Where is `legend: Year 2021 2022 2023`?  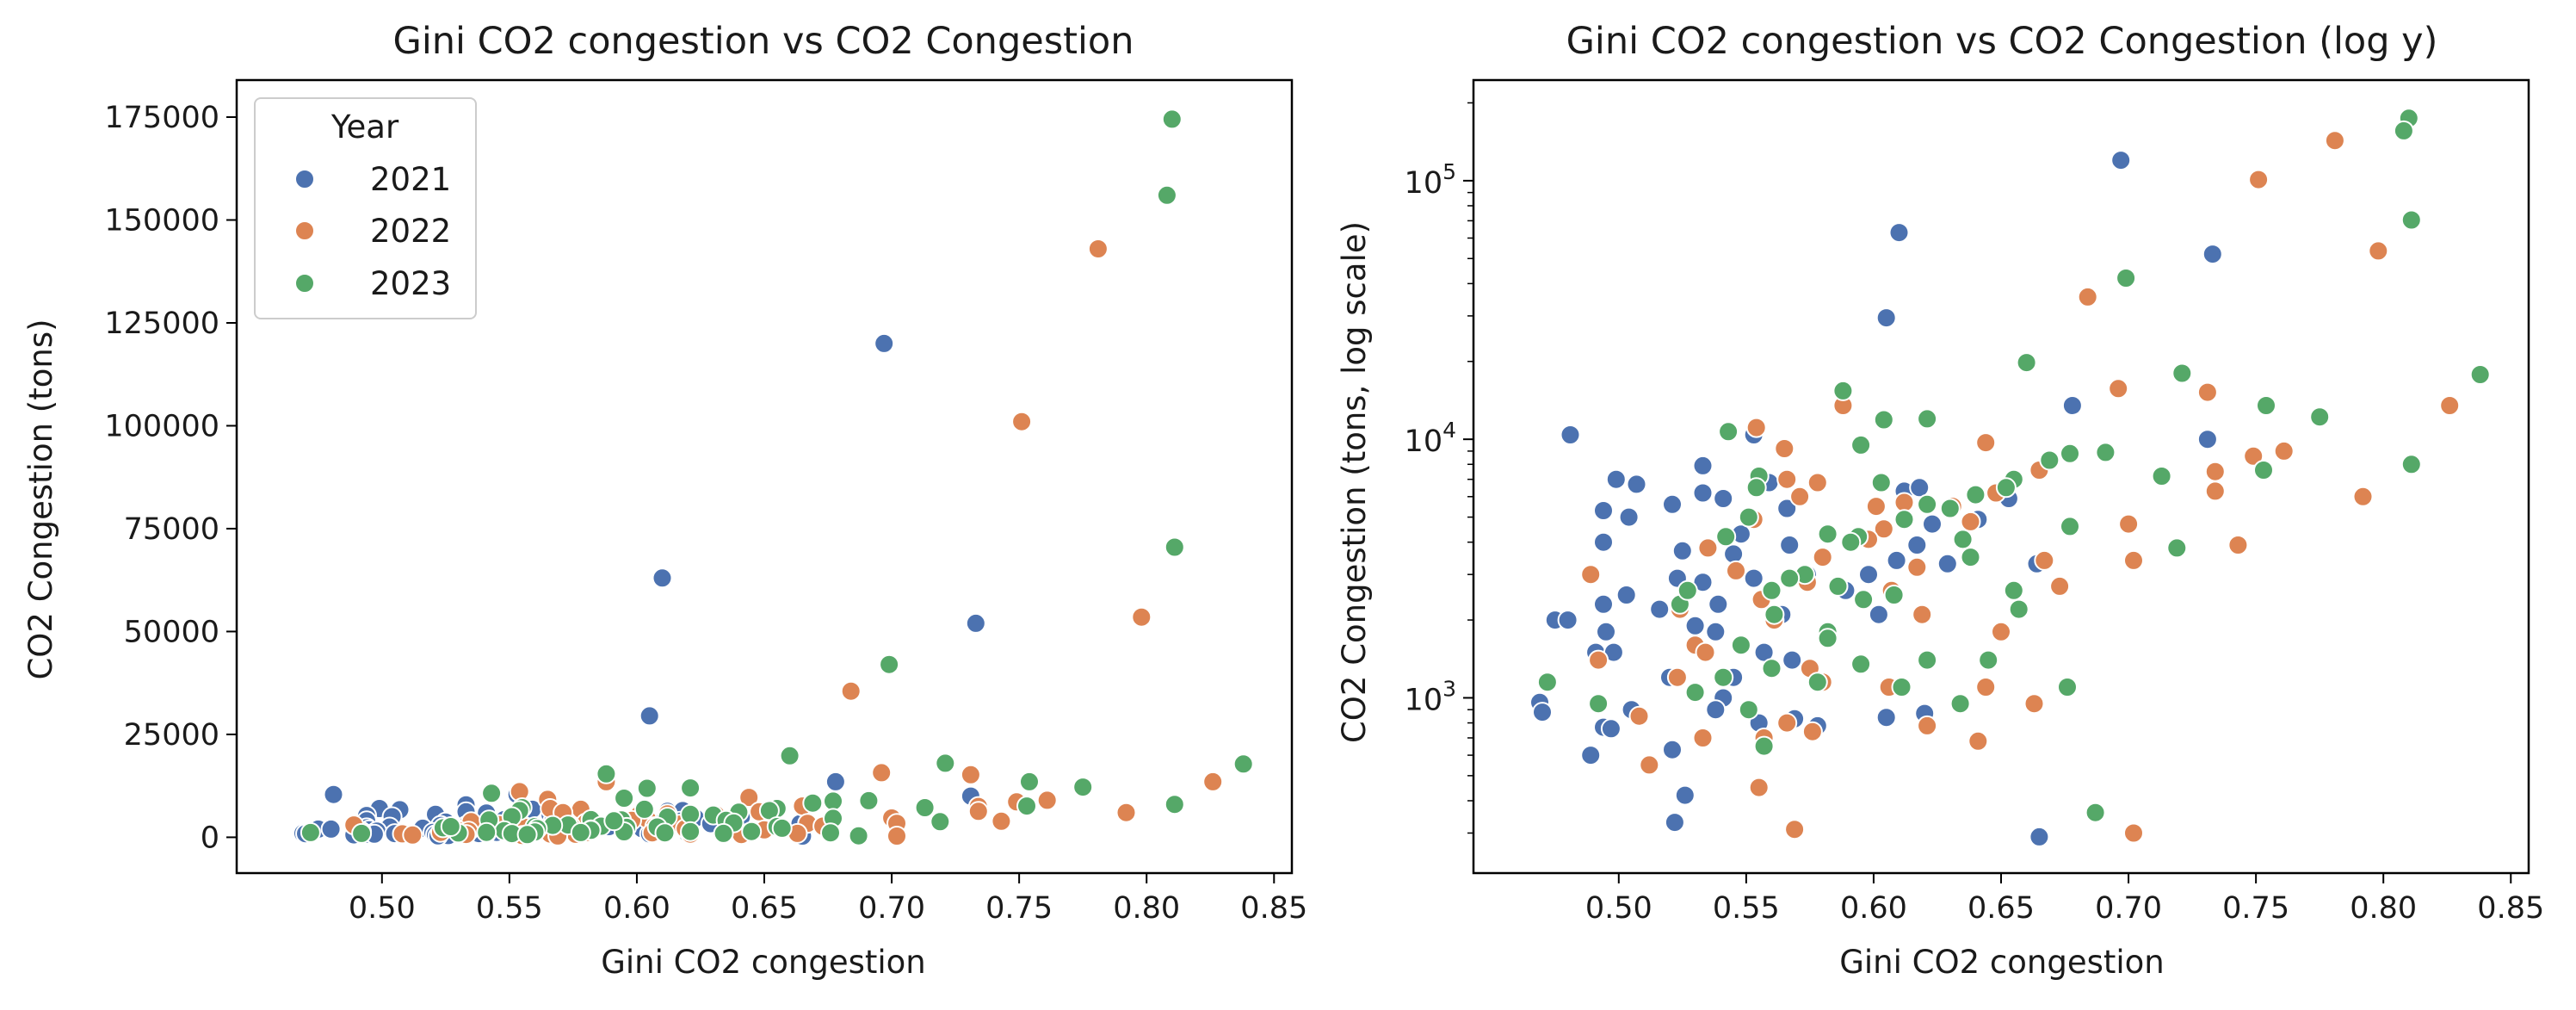
legend: Year 2021 2022 2023 is located at coordinates (365, 208).